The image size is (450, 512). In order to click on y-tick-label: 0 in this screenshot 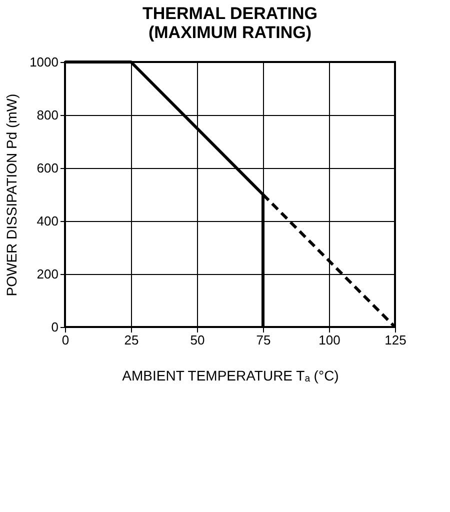, I will do `click(54, 327)`.